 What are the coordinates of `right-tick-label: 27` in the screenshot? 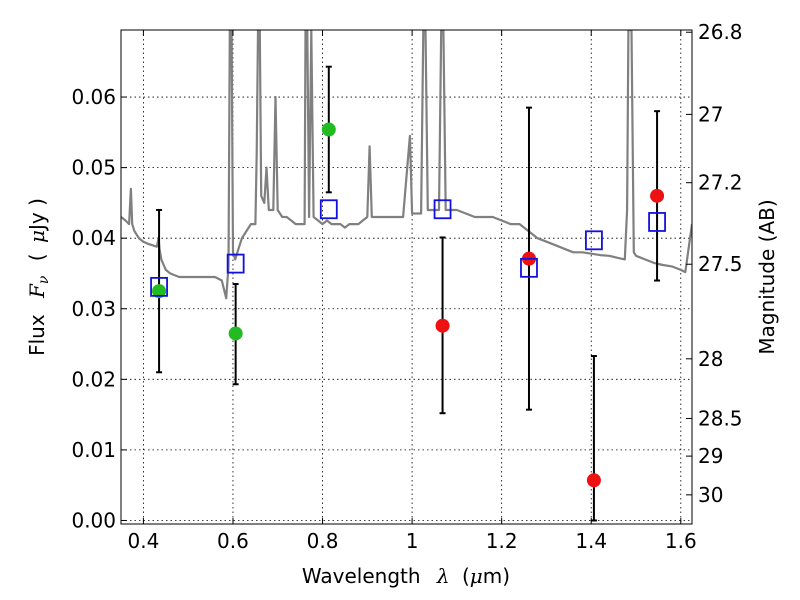 It's located at (710, 114).